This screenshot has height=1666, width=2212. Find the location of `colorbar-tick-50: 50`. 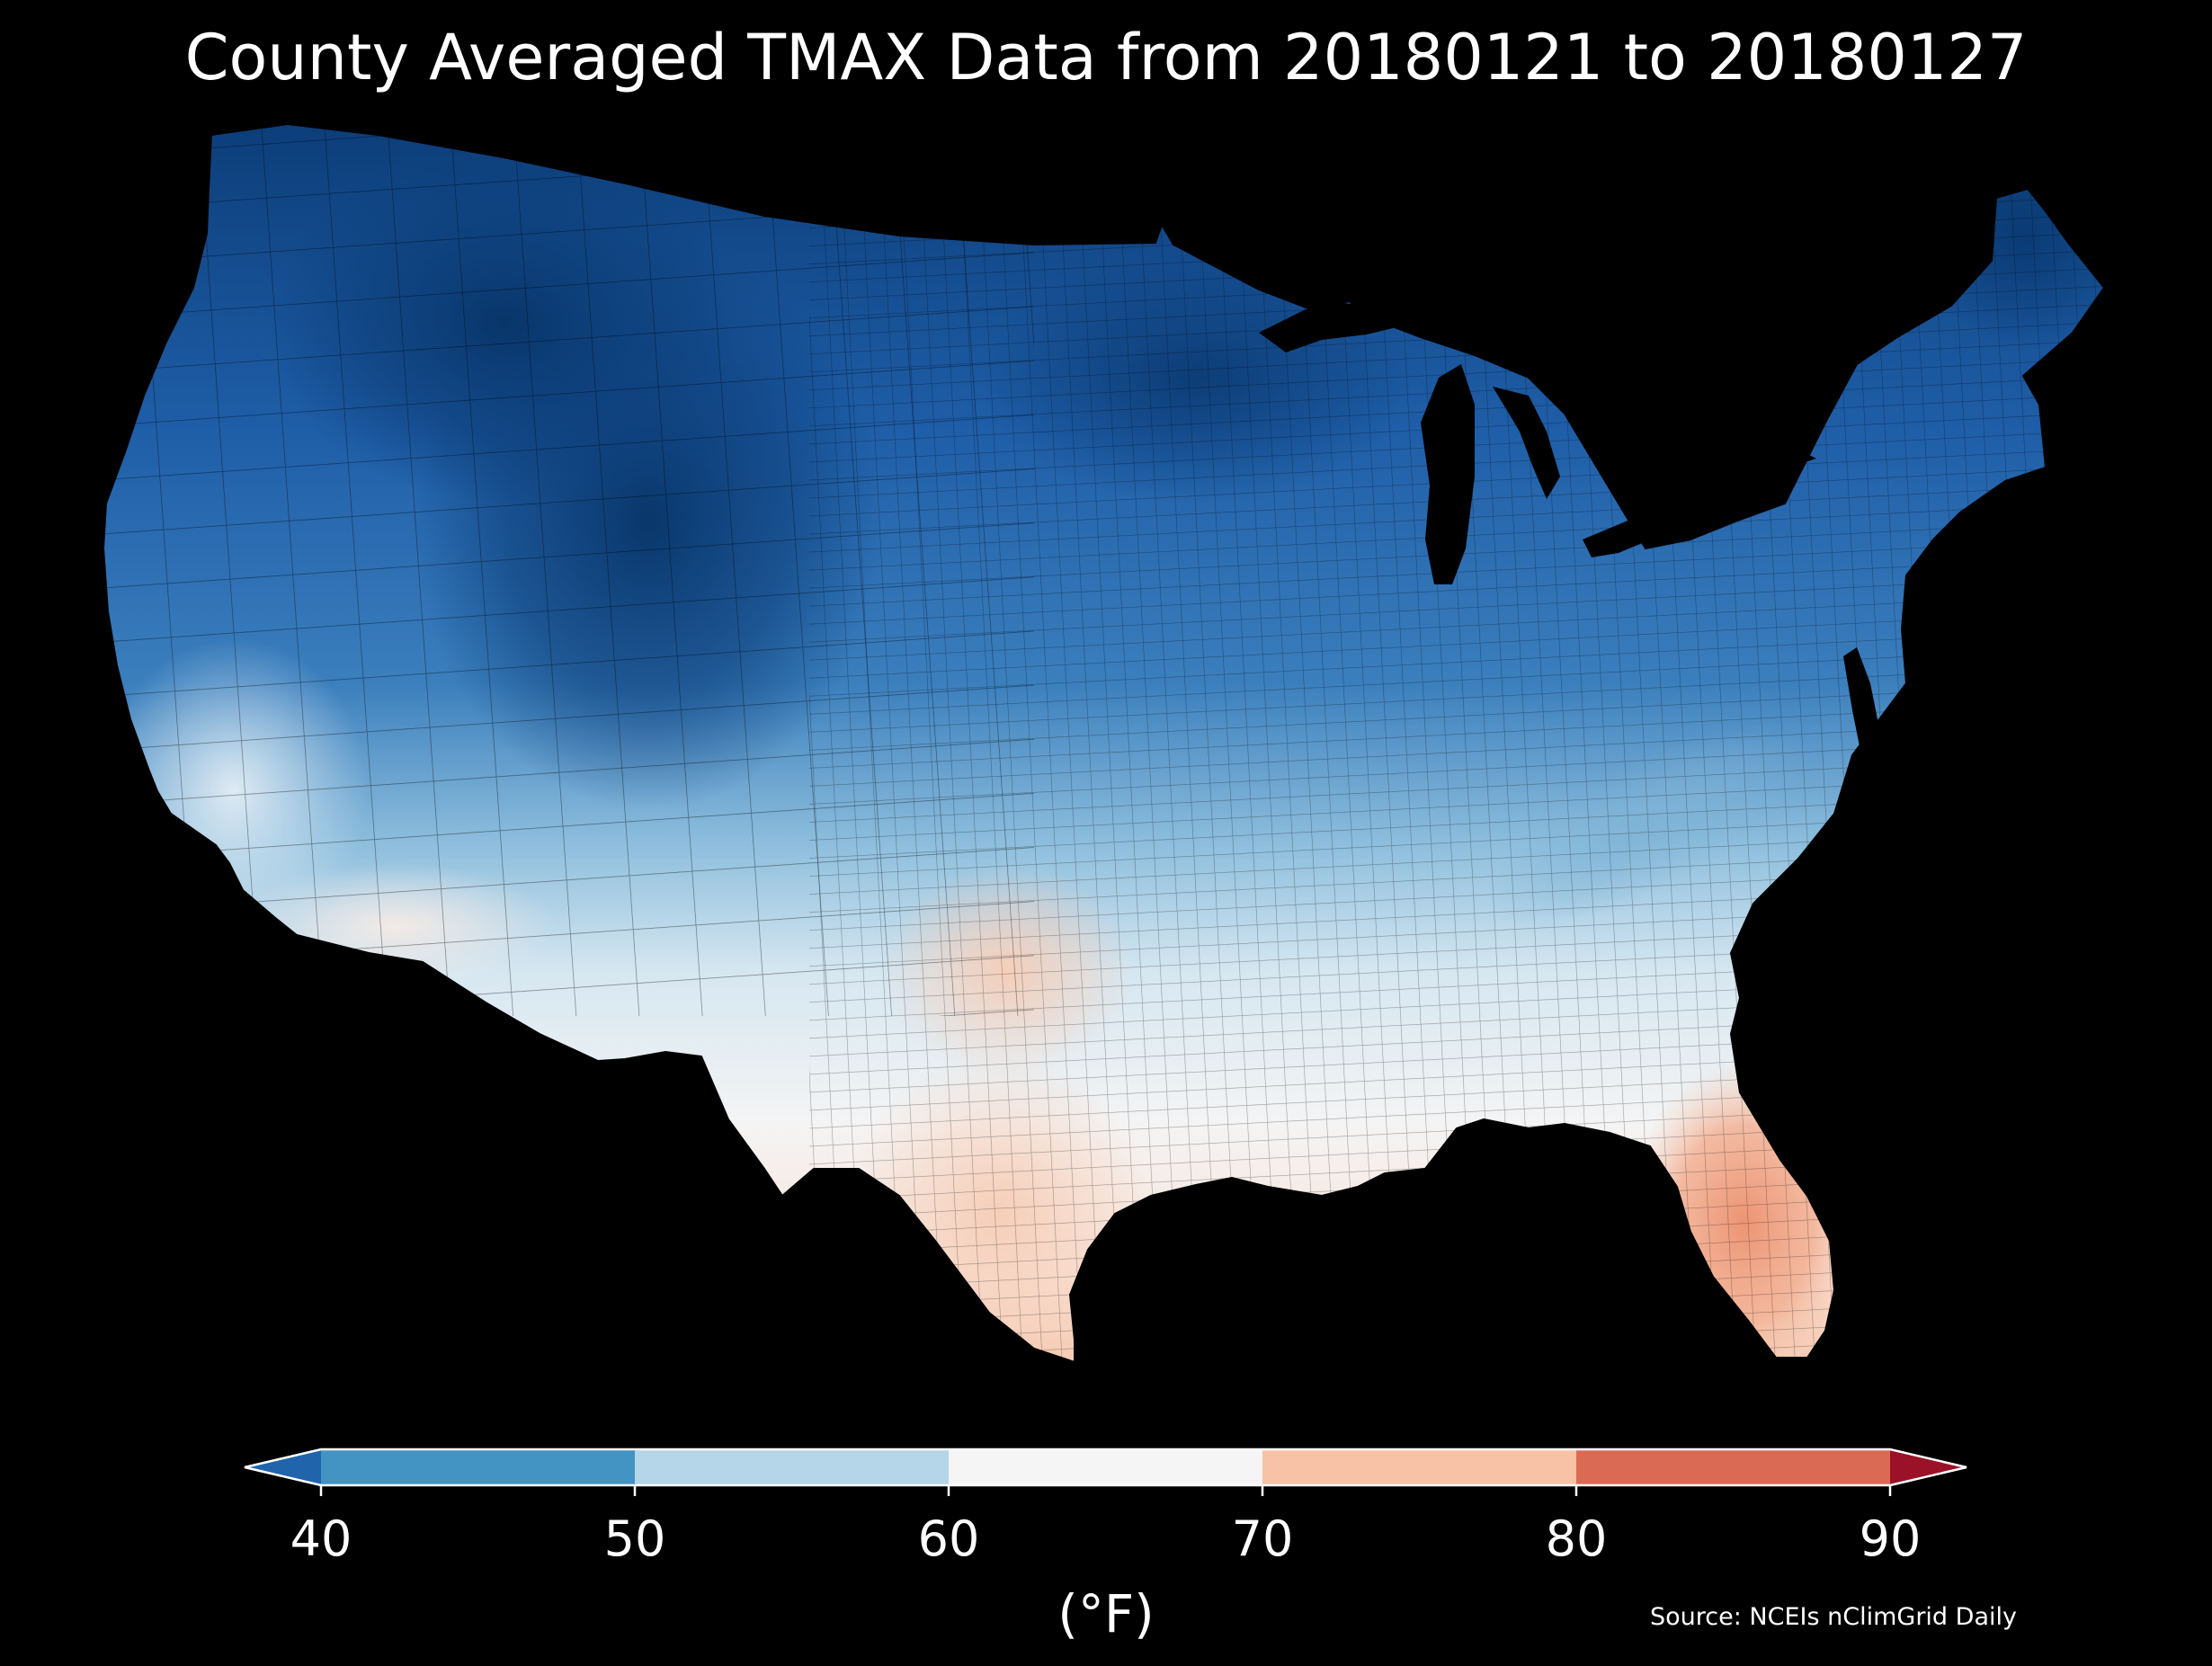

colorbar-tick-50: 50 is located at coordinates (634, 1538).